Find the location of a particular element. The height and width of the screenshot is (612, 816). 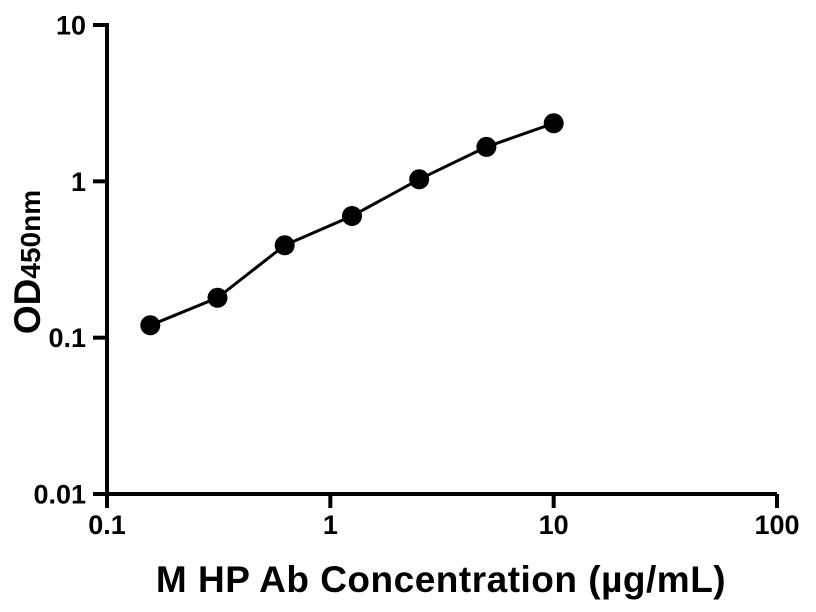

x-axis-title: M HP Ab Concentration (µg/mL) is located at coordinates (441, 579).